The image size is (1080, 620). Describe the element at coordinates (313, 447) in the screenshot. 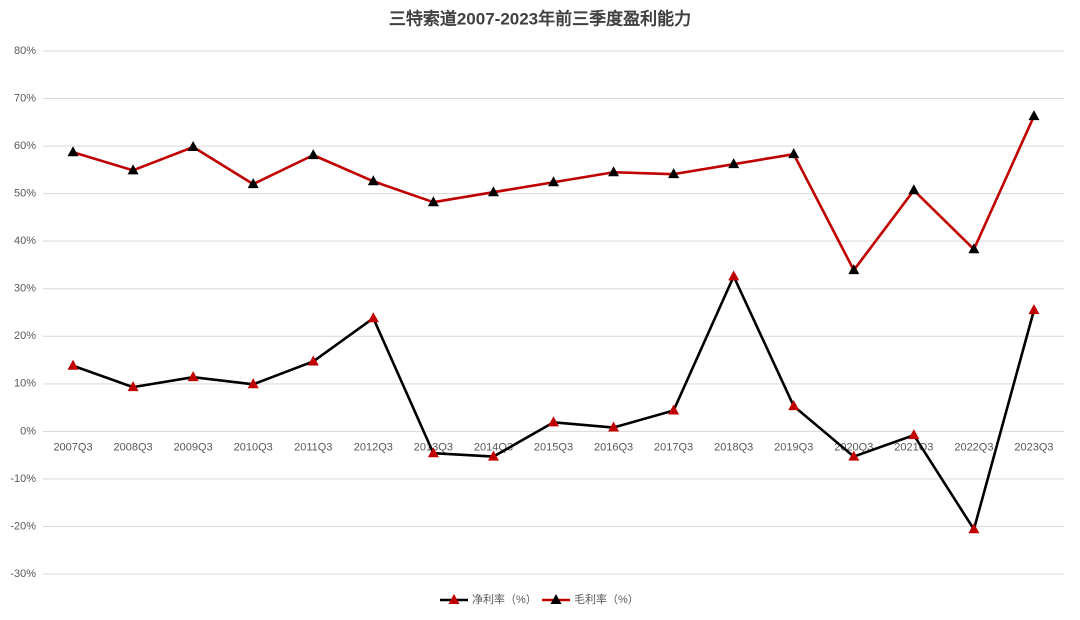

I see `x-tick-label: 2011Q3` at that location.